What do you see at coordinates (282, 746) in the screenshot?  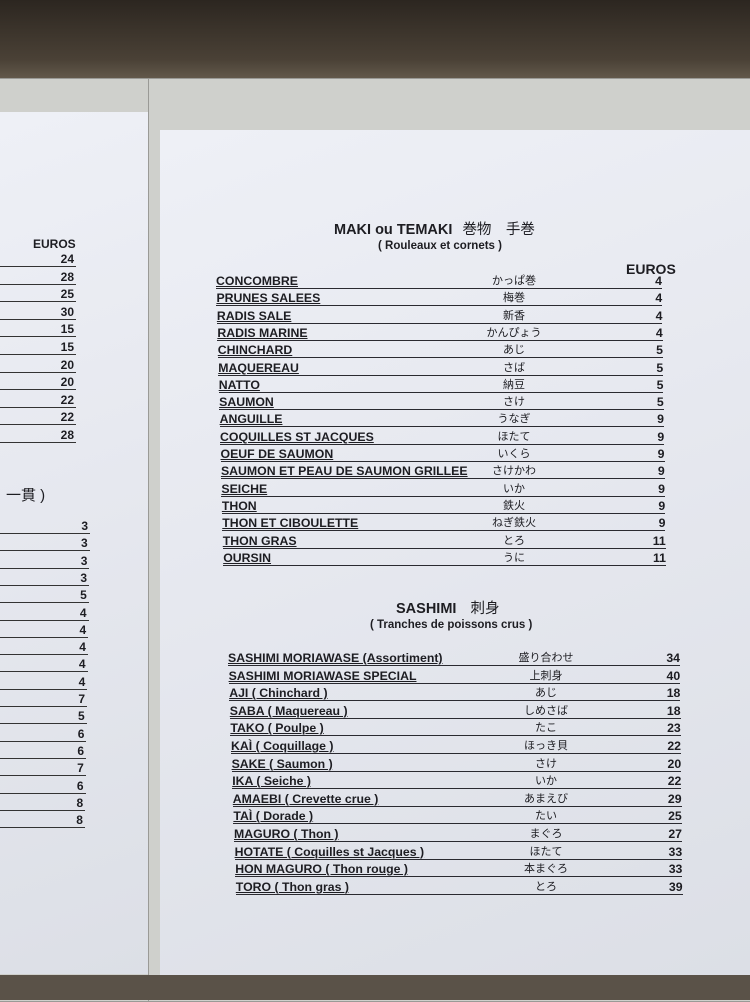 I see `item-name: KAÌ ( Coquillage )` at bounding box center [282, 746].